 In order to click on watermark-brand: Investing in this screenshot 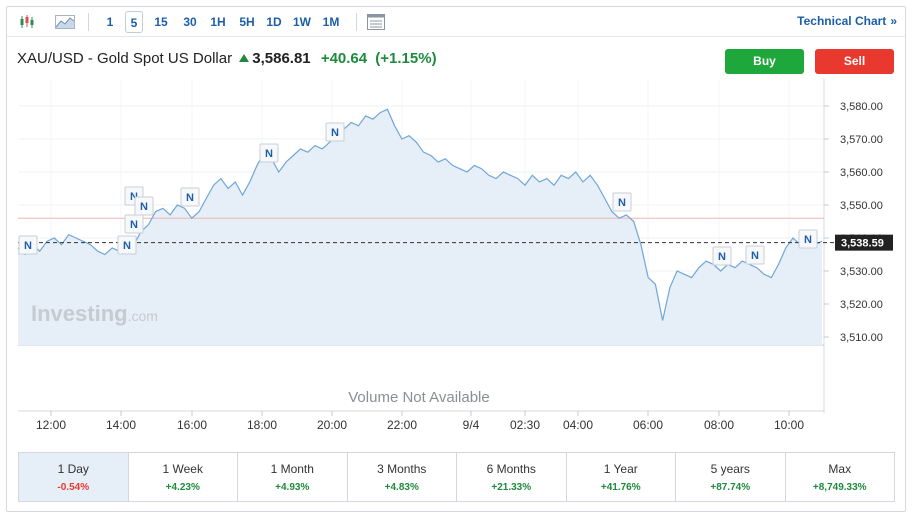, I will do `click(79, 313)`.